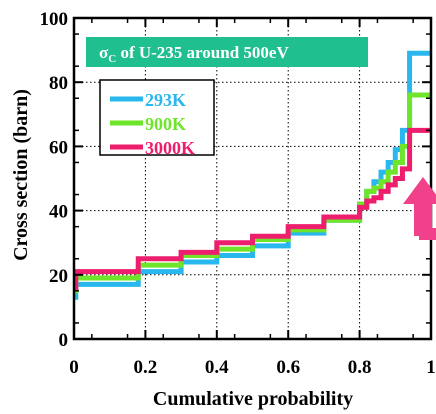  What do you see at coordinates (54, 19) in the screenshot?
I see `y-tick-label: 100` at bounding box center [54, 19].